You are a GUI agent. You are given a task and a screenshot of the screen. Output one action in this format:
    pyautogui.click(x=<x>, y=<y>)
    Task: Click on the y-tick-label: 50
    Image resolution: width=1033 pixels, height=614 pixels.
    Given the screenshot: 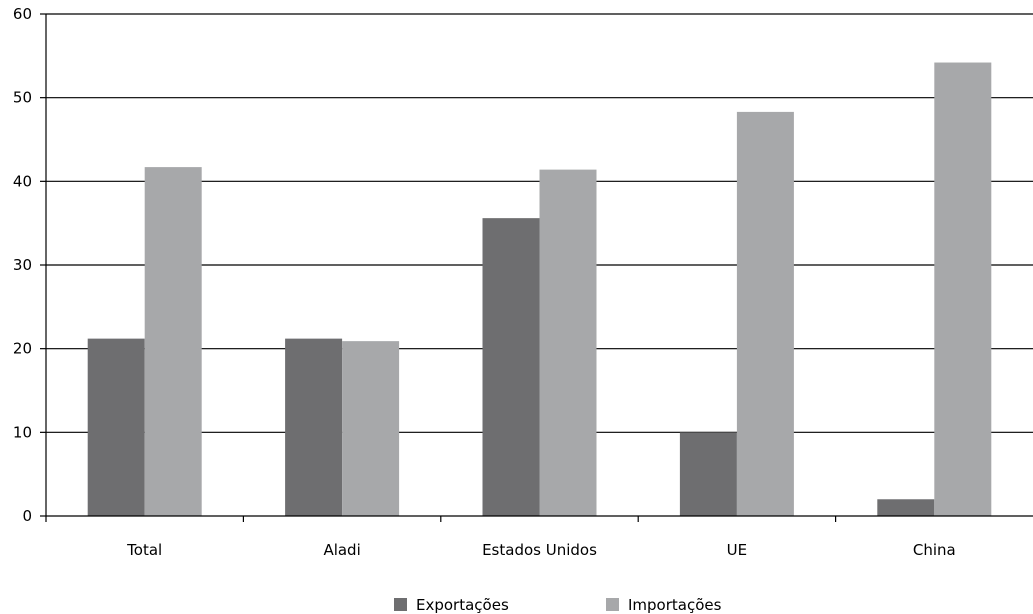 What is the action you would take?
    pyautogui.click(x=22, y=98)
    